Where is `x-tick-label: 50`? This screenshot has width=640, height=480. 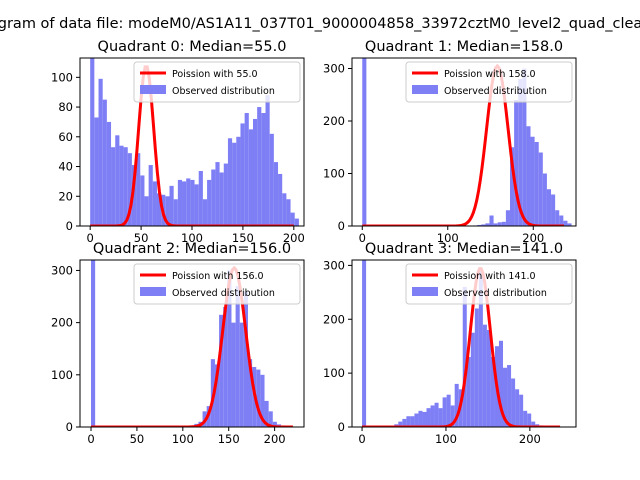
x-tick-label: 50 is located at coordinates (137, 439).